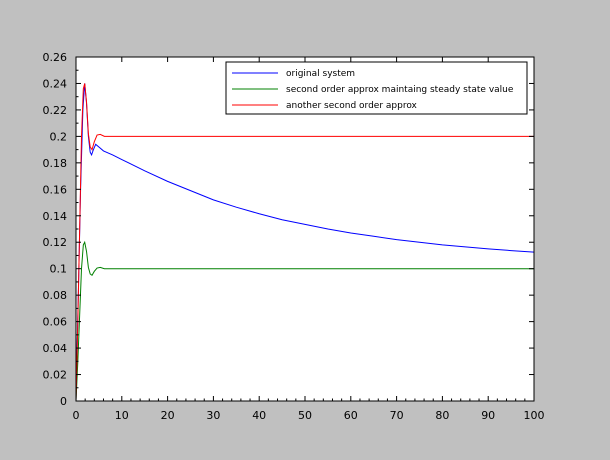  I want to click on y-tick-label: 0.02, so click(55, 375).